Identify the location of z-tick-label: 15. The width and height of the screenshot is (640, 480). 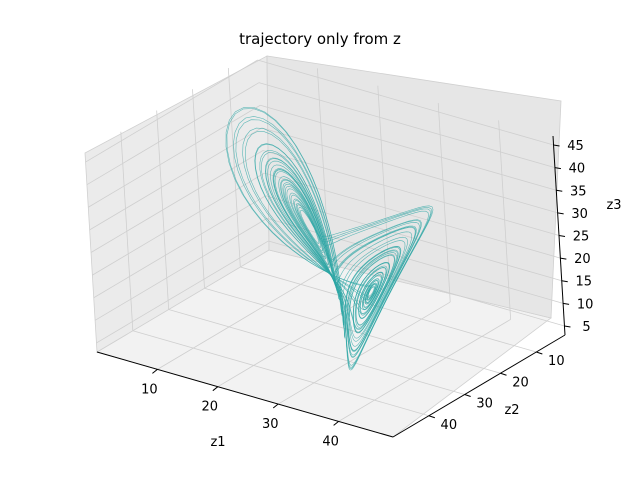
(583, 282).